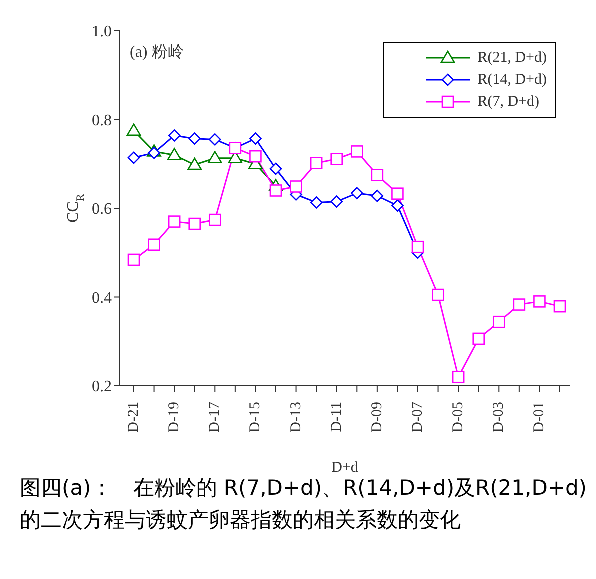  Describe the element at coordinates (215, 417) in the screenshot. I see `x-tick-label: D-17` at that location.